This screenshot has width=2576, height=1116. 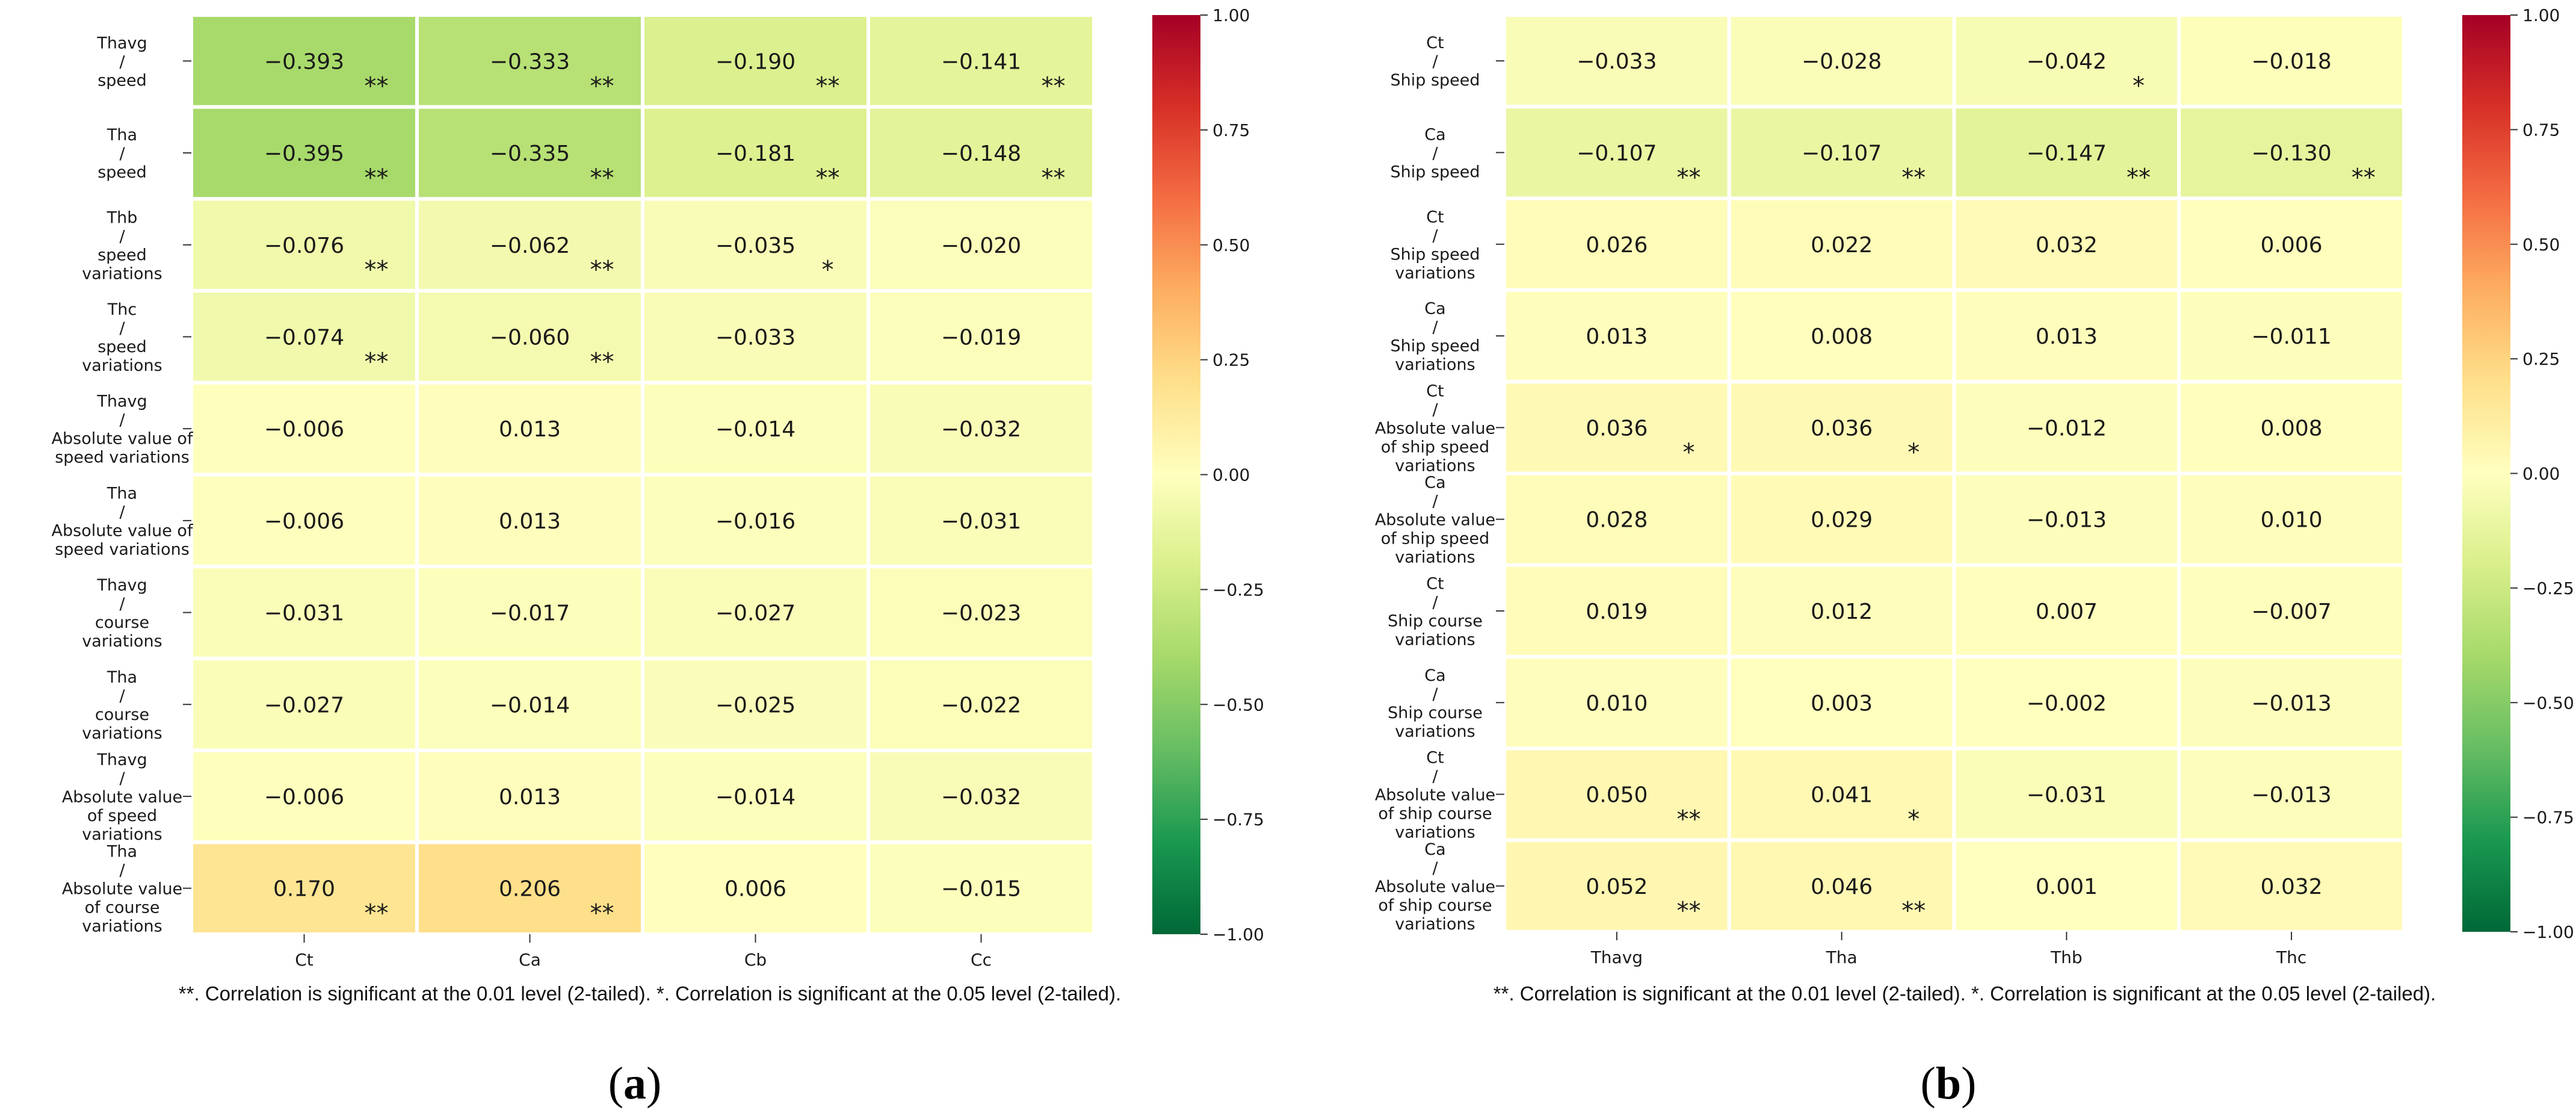 What do you see at coordinates (981, 705) in the screenshot?
I see `cell-value-label: −0.022` at bounding box center [981, 705].